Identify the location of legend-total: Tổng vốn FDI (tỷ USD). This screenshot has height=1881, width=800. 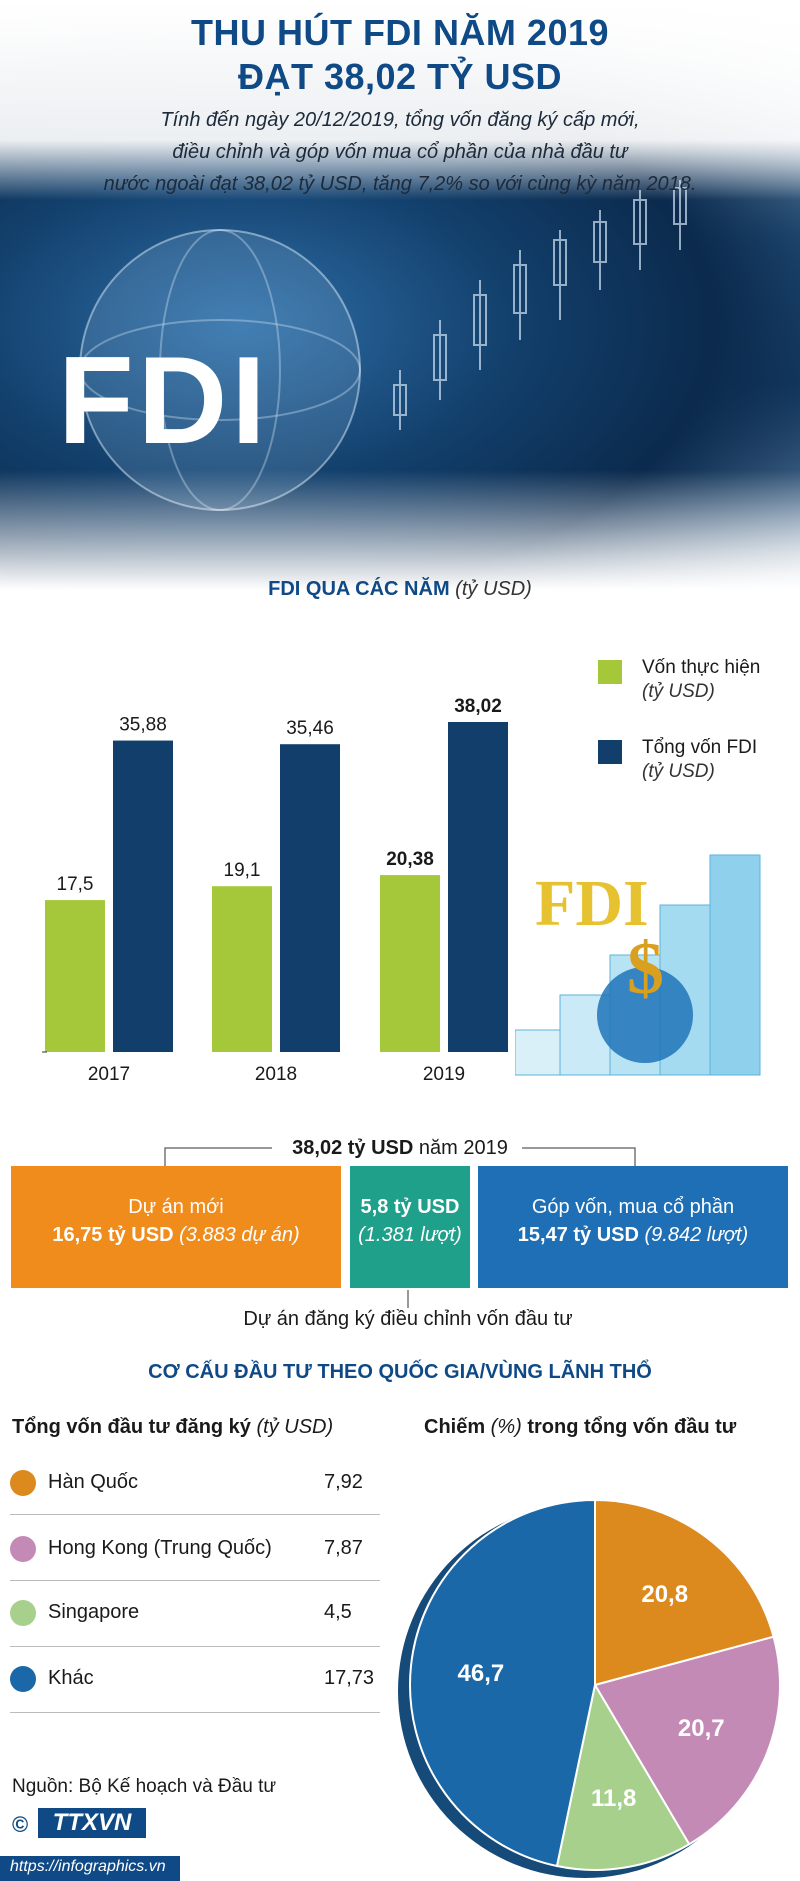
(700, 759).